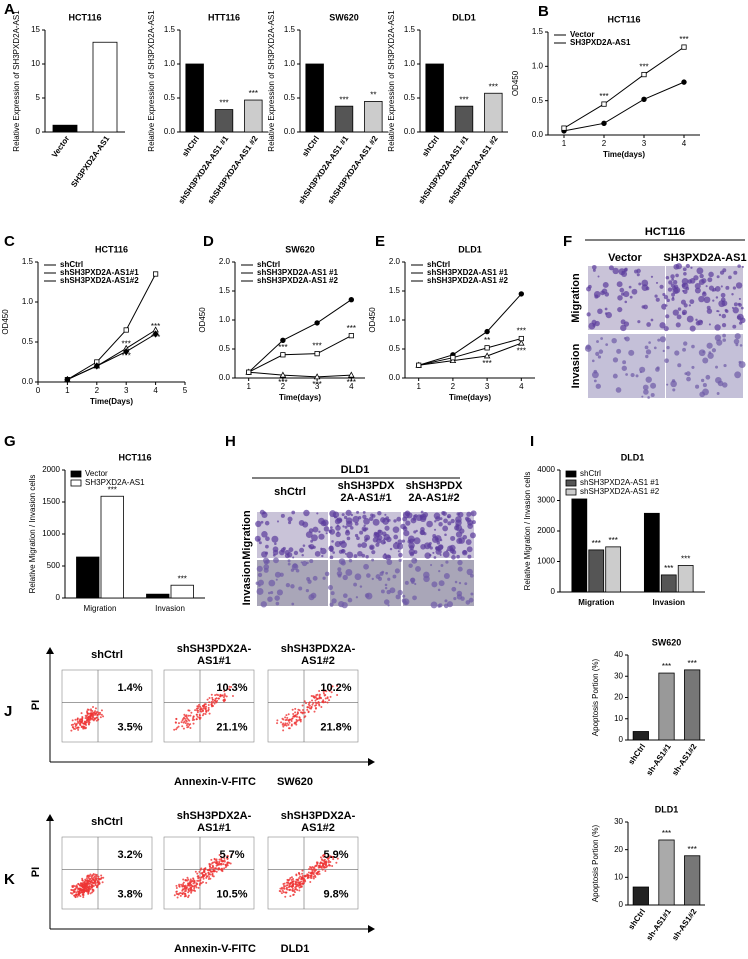 The height and width of the screenshot is (959, 748). Describe the element at coordinates (335, 855) in the screenshot. I see `quadrant-percent: 5.9%` at that location.